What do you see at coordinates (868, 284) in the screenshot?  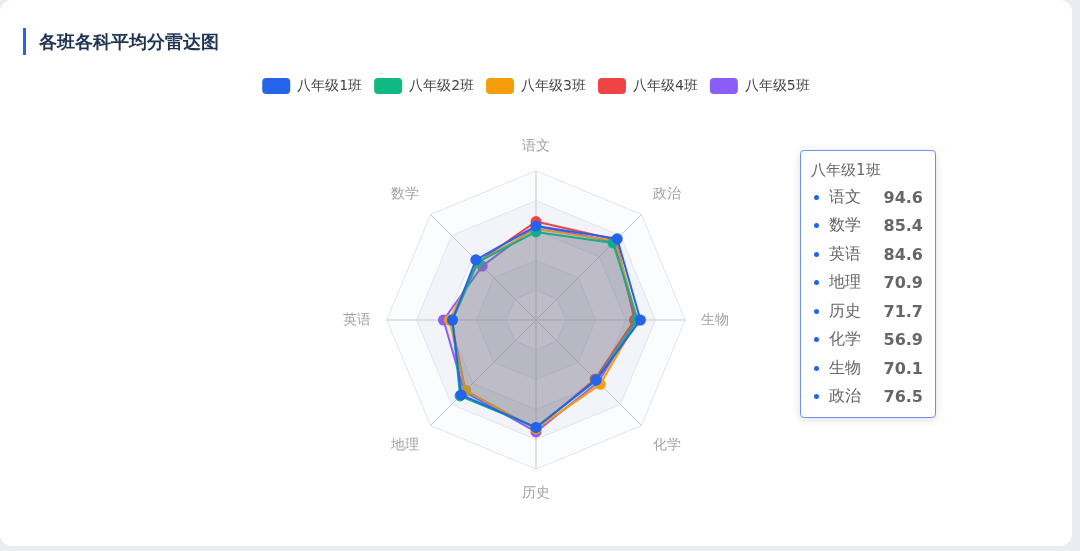 I see `tooltip-panel: 八年级1班 语文 94.6 数学 85.4 英语 84.6 地理 70.9 历史 71.7 化学 56.9 生物 70.1 政治 76.5` at bounding box center [868, 284].